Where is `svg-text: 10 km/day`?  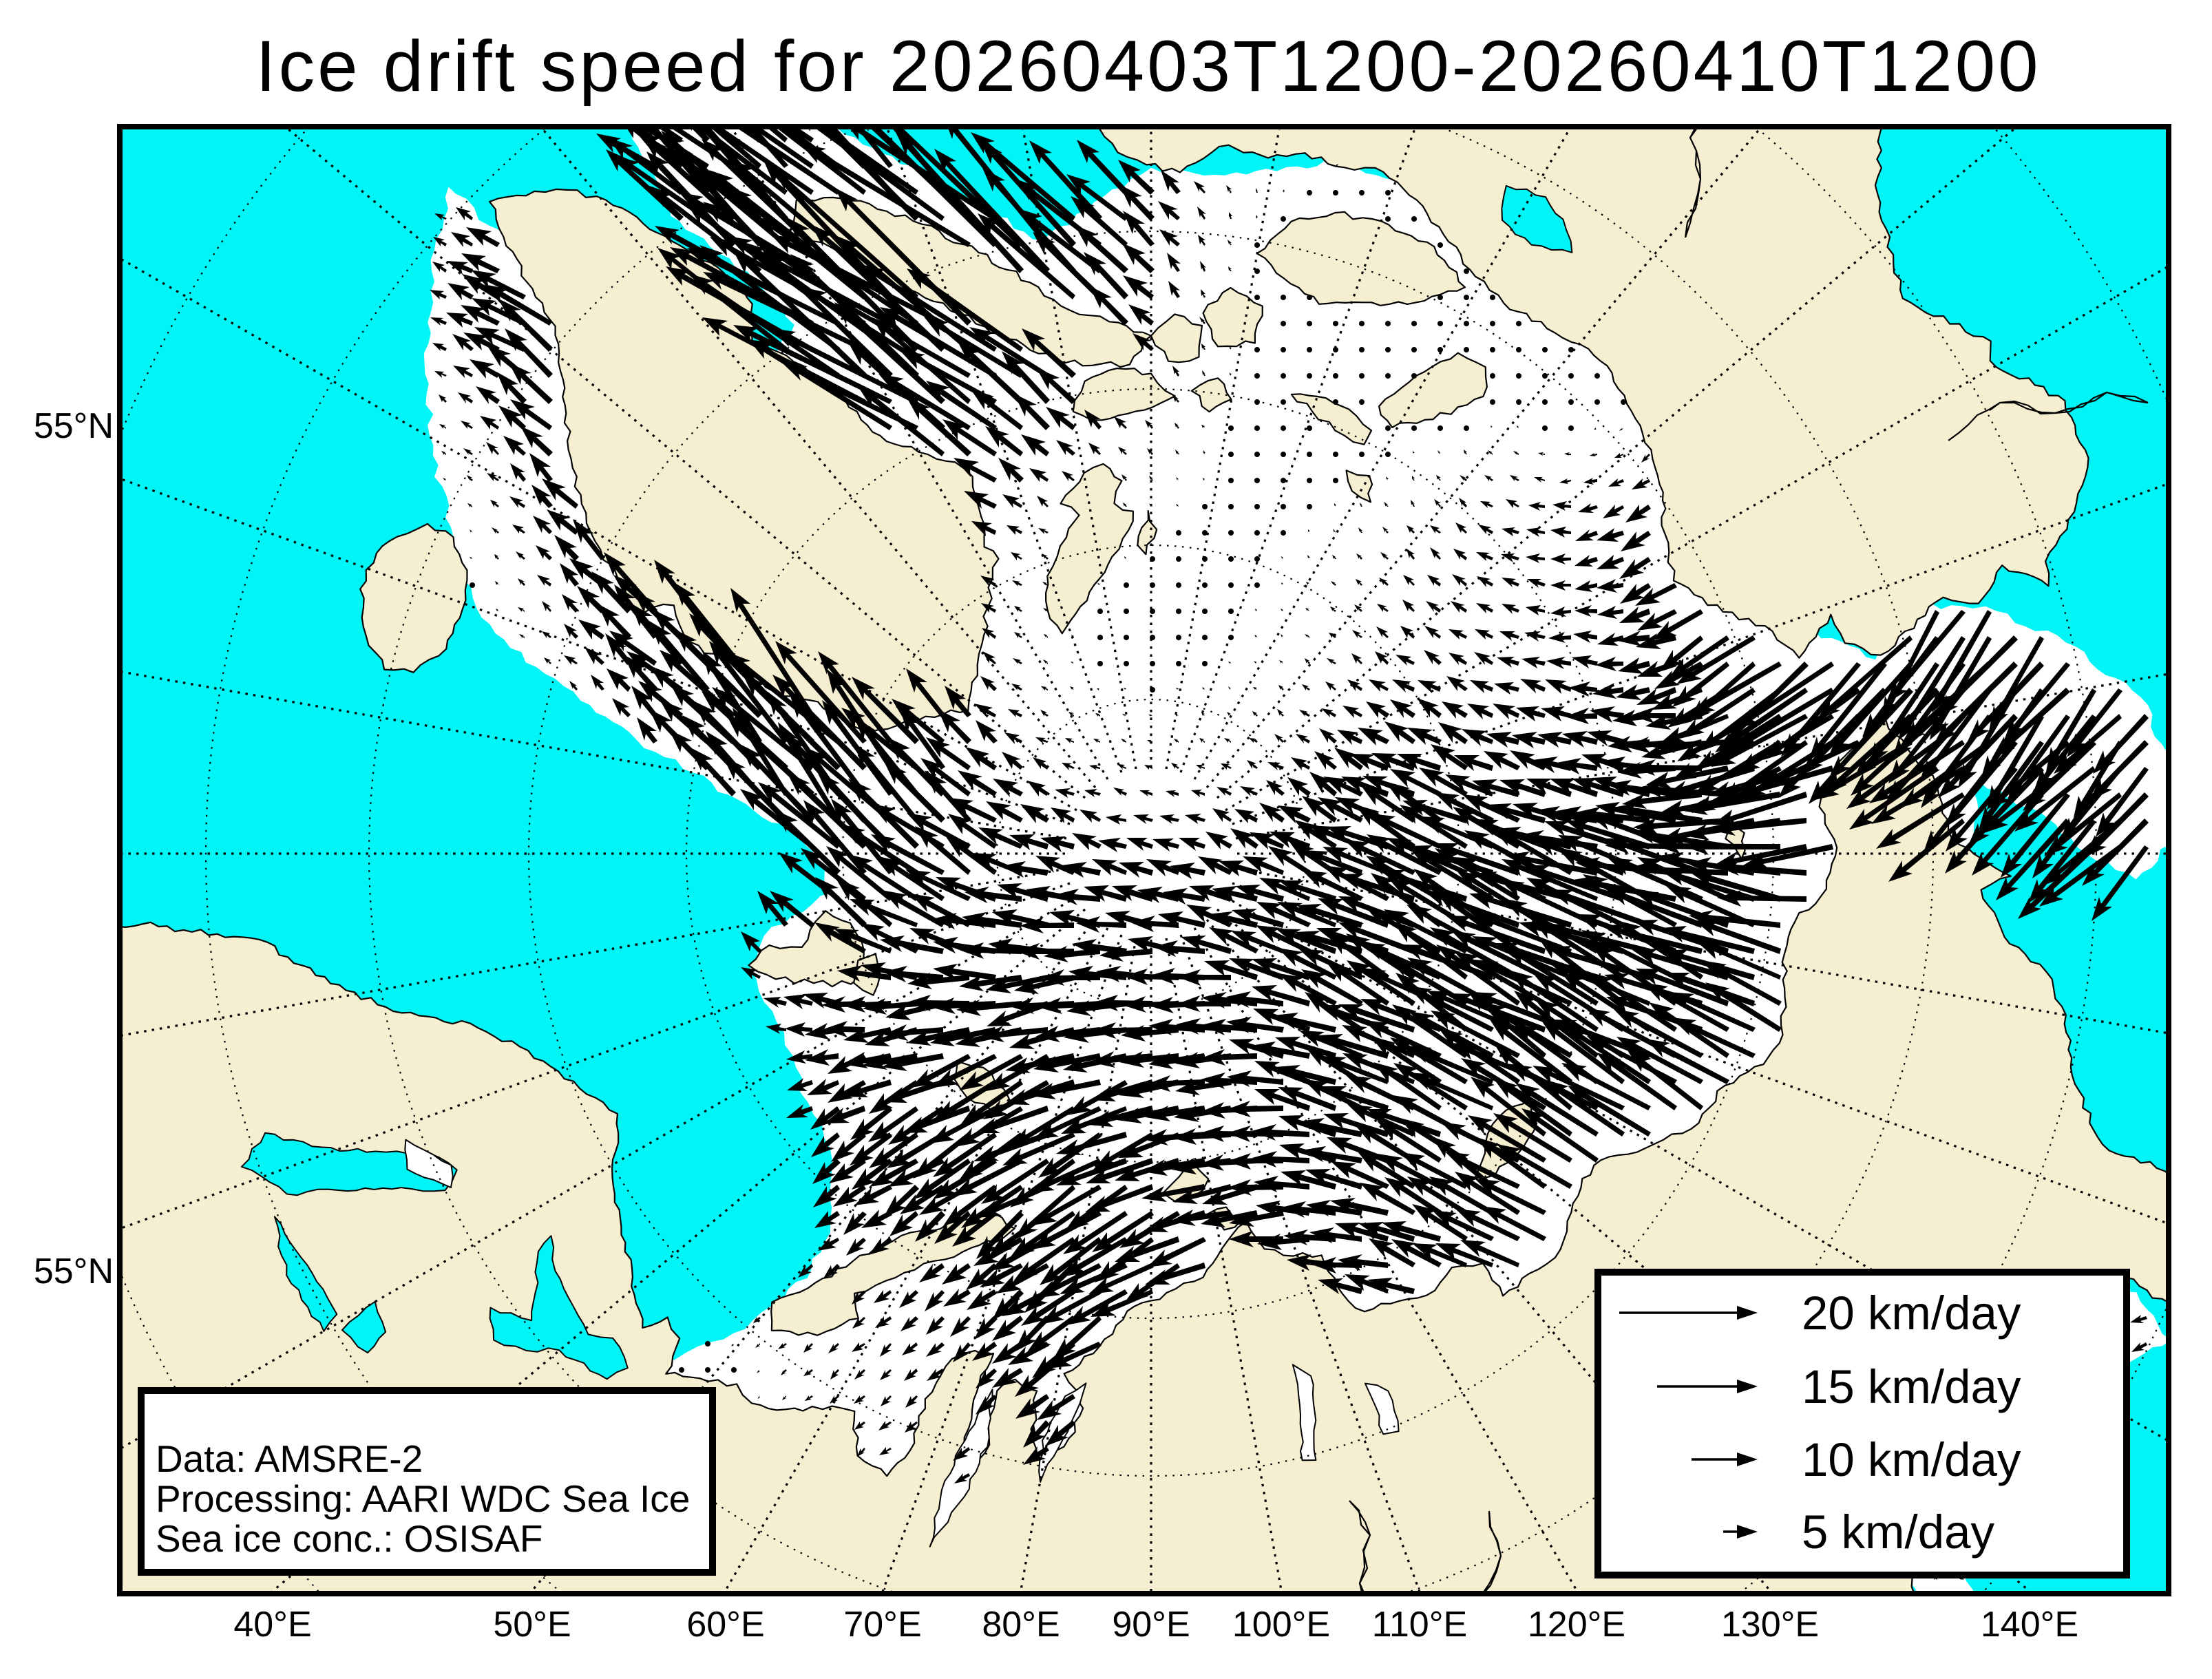 svg-text: 10 km/day is located at coordinates (1911, 1459).